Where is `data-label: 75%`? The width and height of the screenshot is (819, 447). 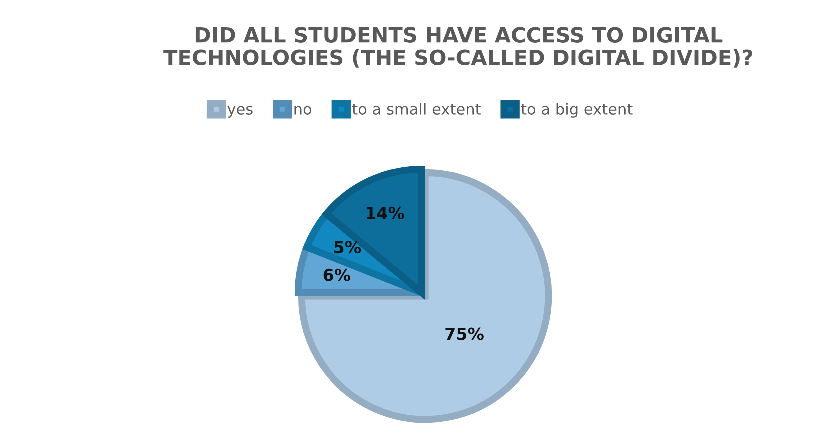 data-label: 75% is located at coordinates (465, 334).